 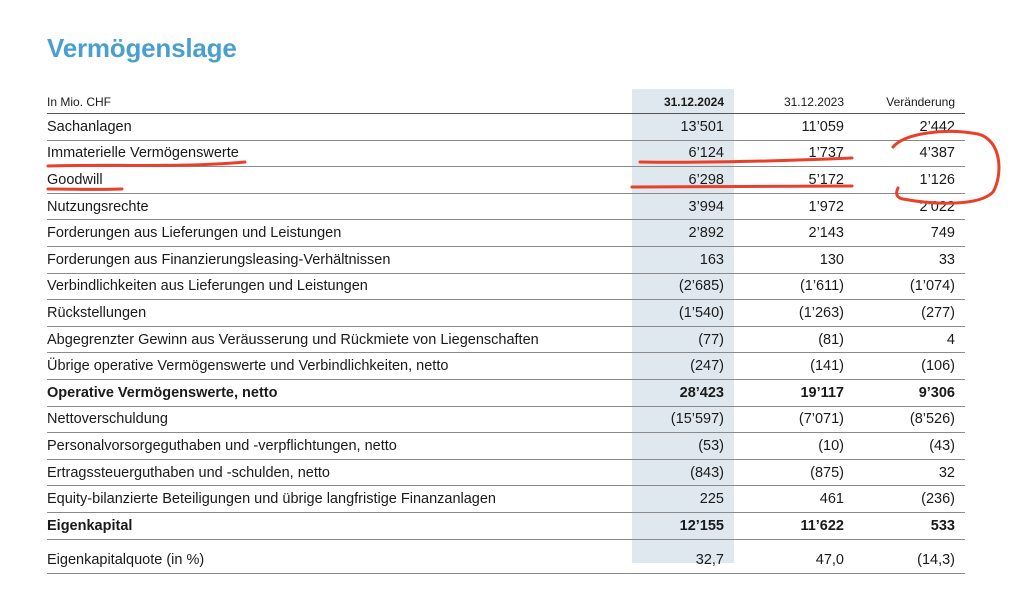 What do you see at coordinates (339, 561) in the screenshot?
I see `row-label: Eigenkapitalquote (in %)` at bounding box center [339, 561].